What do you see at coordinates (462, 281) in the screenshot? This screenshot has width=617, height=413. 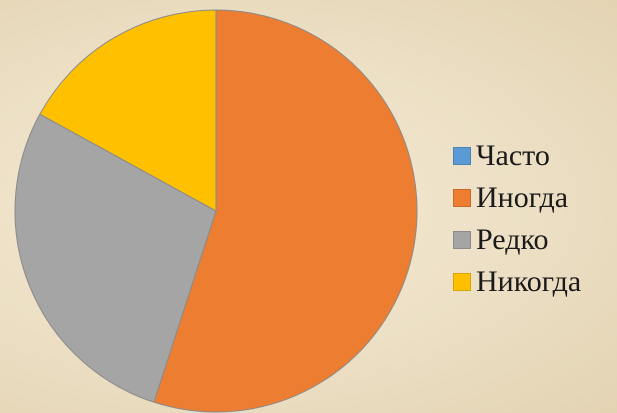 I see `legend-swatch-nikogda` at bounding box center [462, 281].